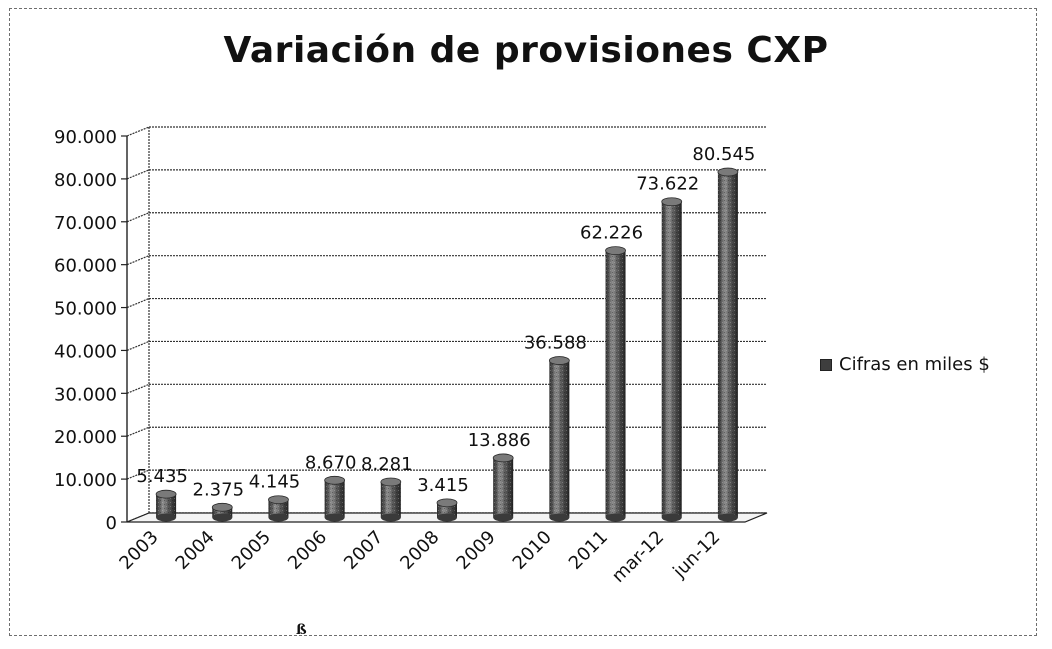 This screenshot has width=1052, height=649. I want to click on x-tick-label: 2004, so click(195, 550).